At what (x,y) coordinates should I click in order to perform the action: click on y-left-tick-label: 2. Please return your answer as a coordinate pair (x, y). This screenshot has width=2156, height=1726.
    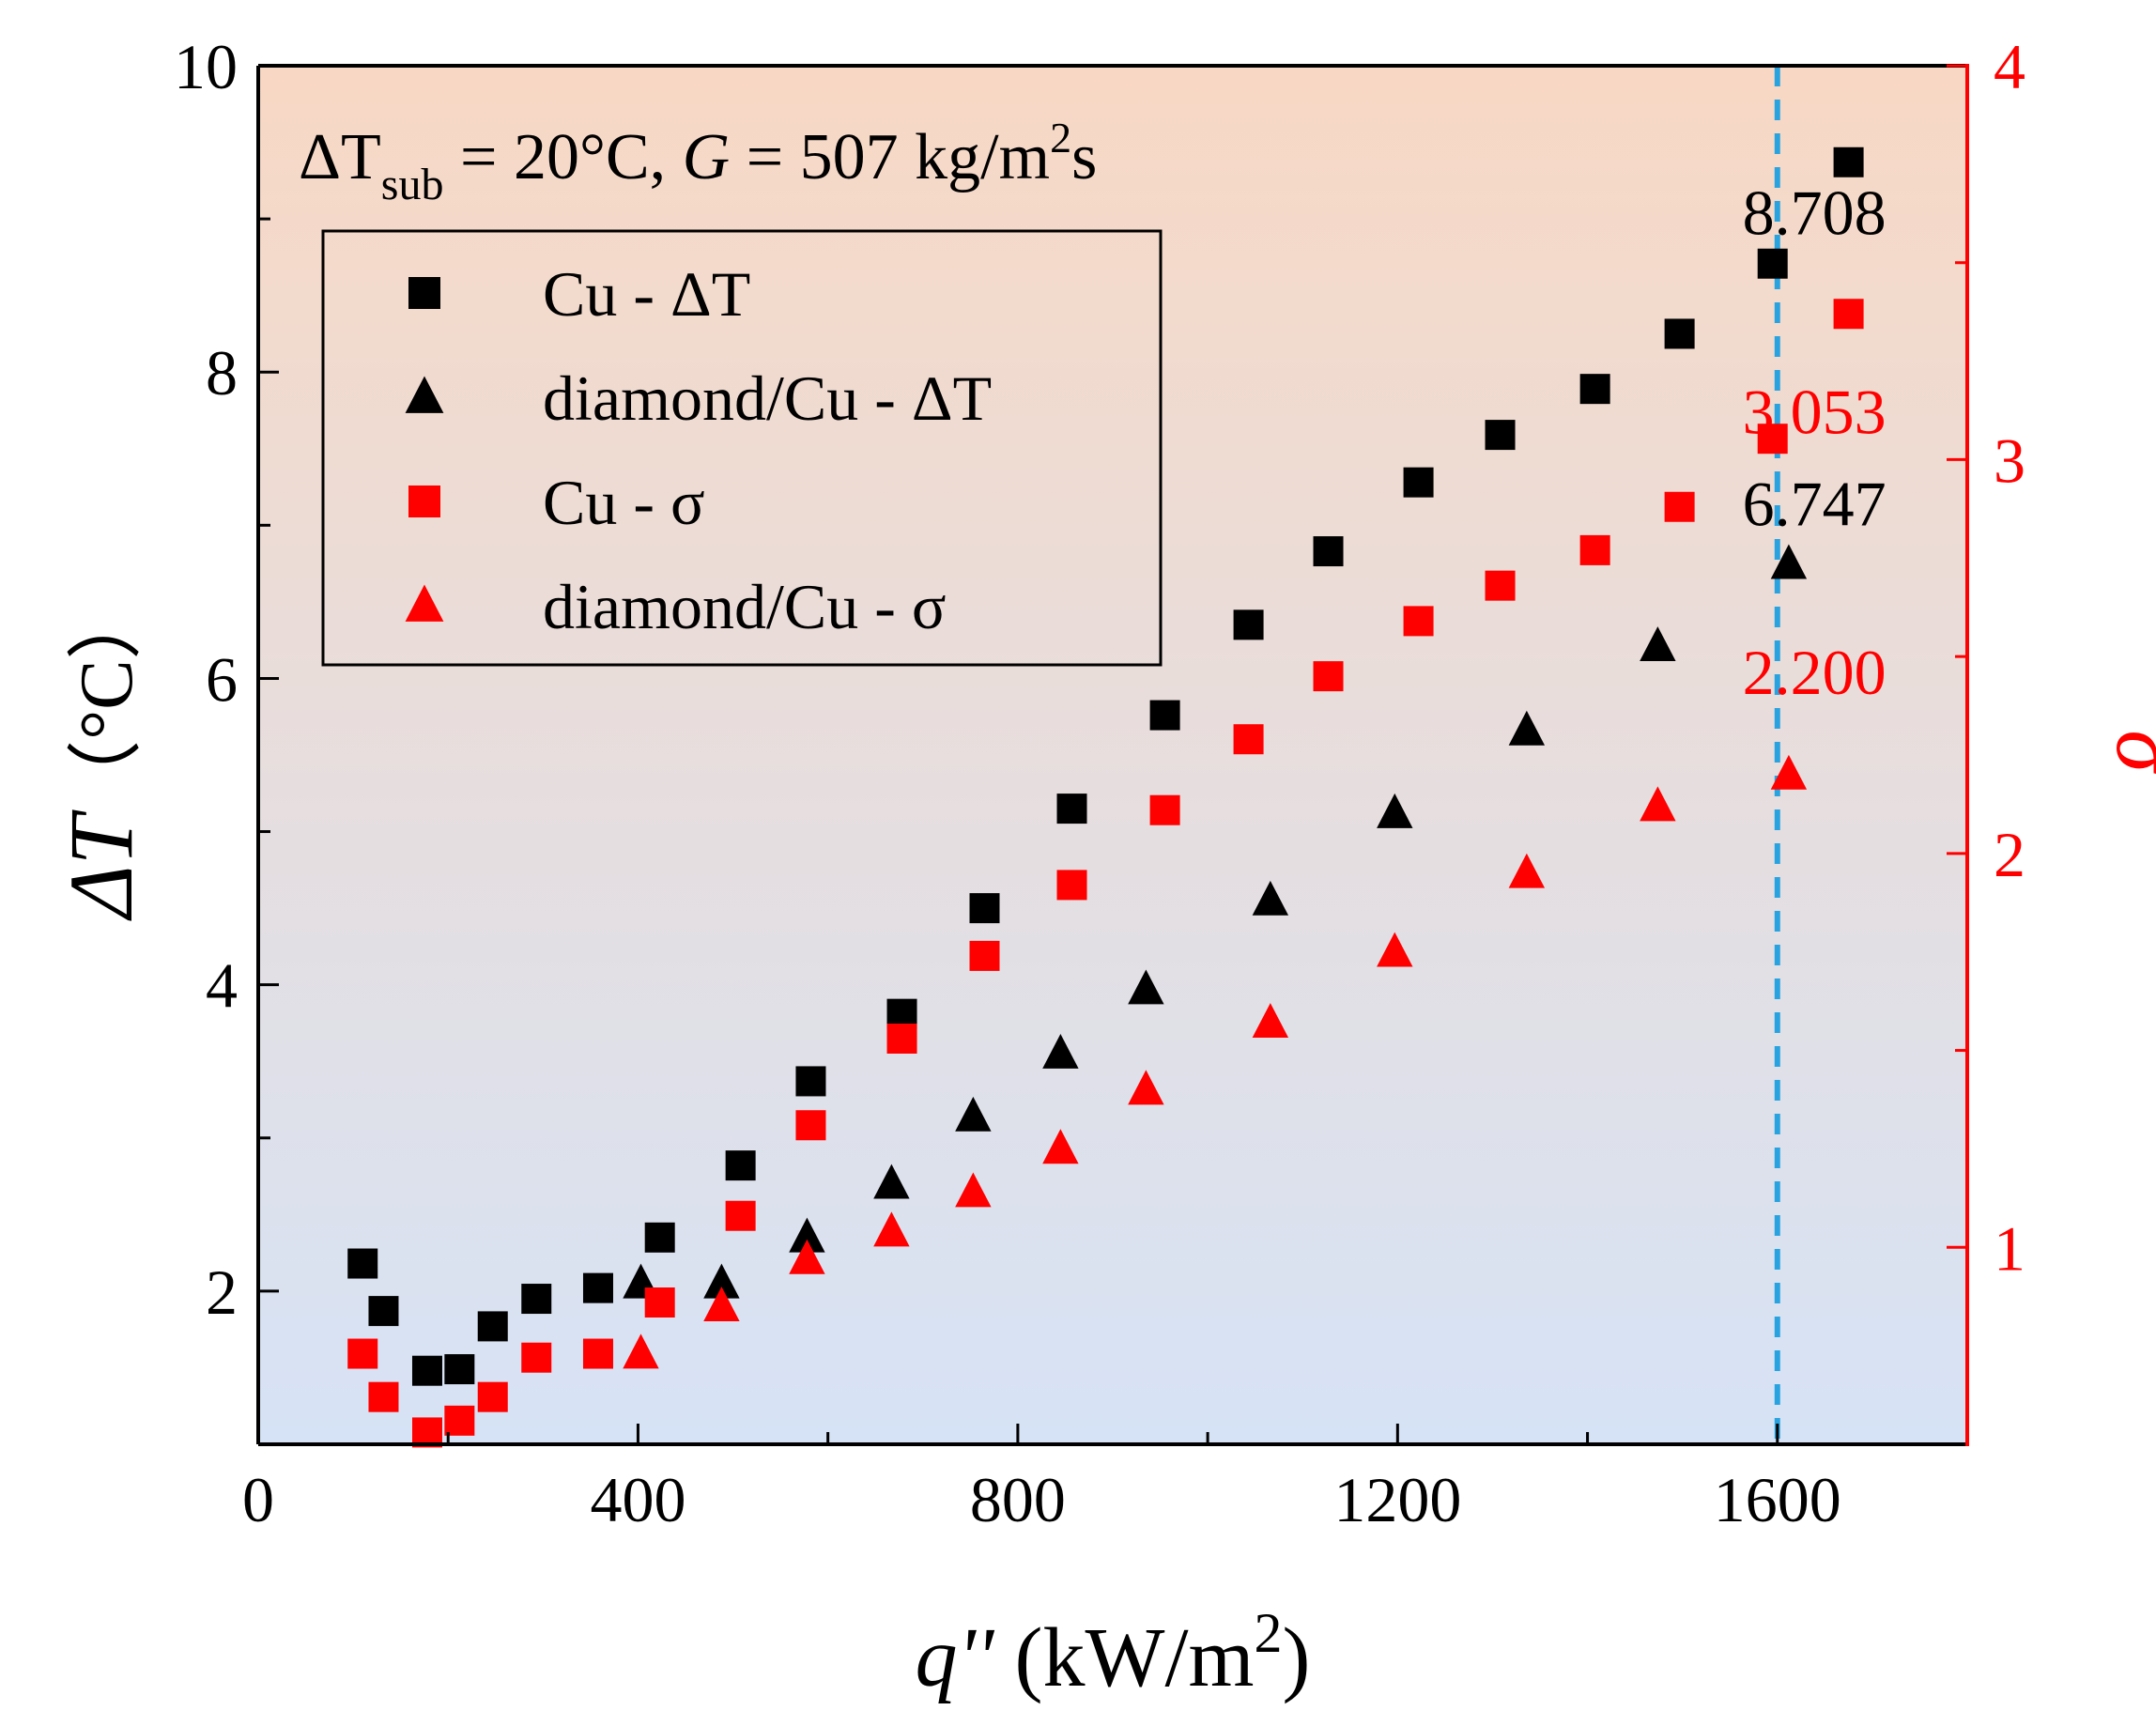
    Looking at the image, I should click on (222, 1292).